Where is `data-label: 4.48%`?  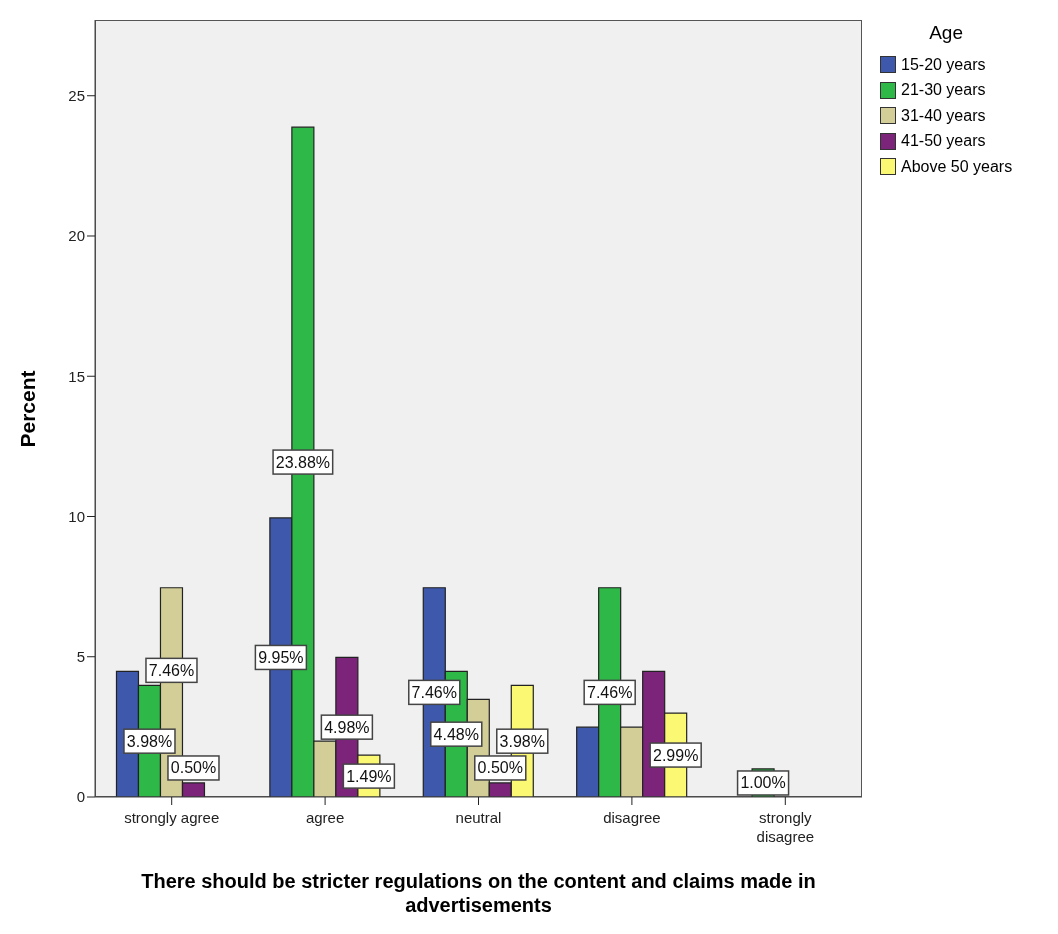
data-label: 4.48% is located at coordinates (456, 734).